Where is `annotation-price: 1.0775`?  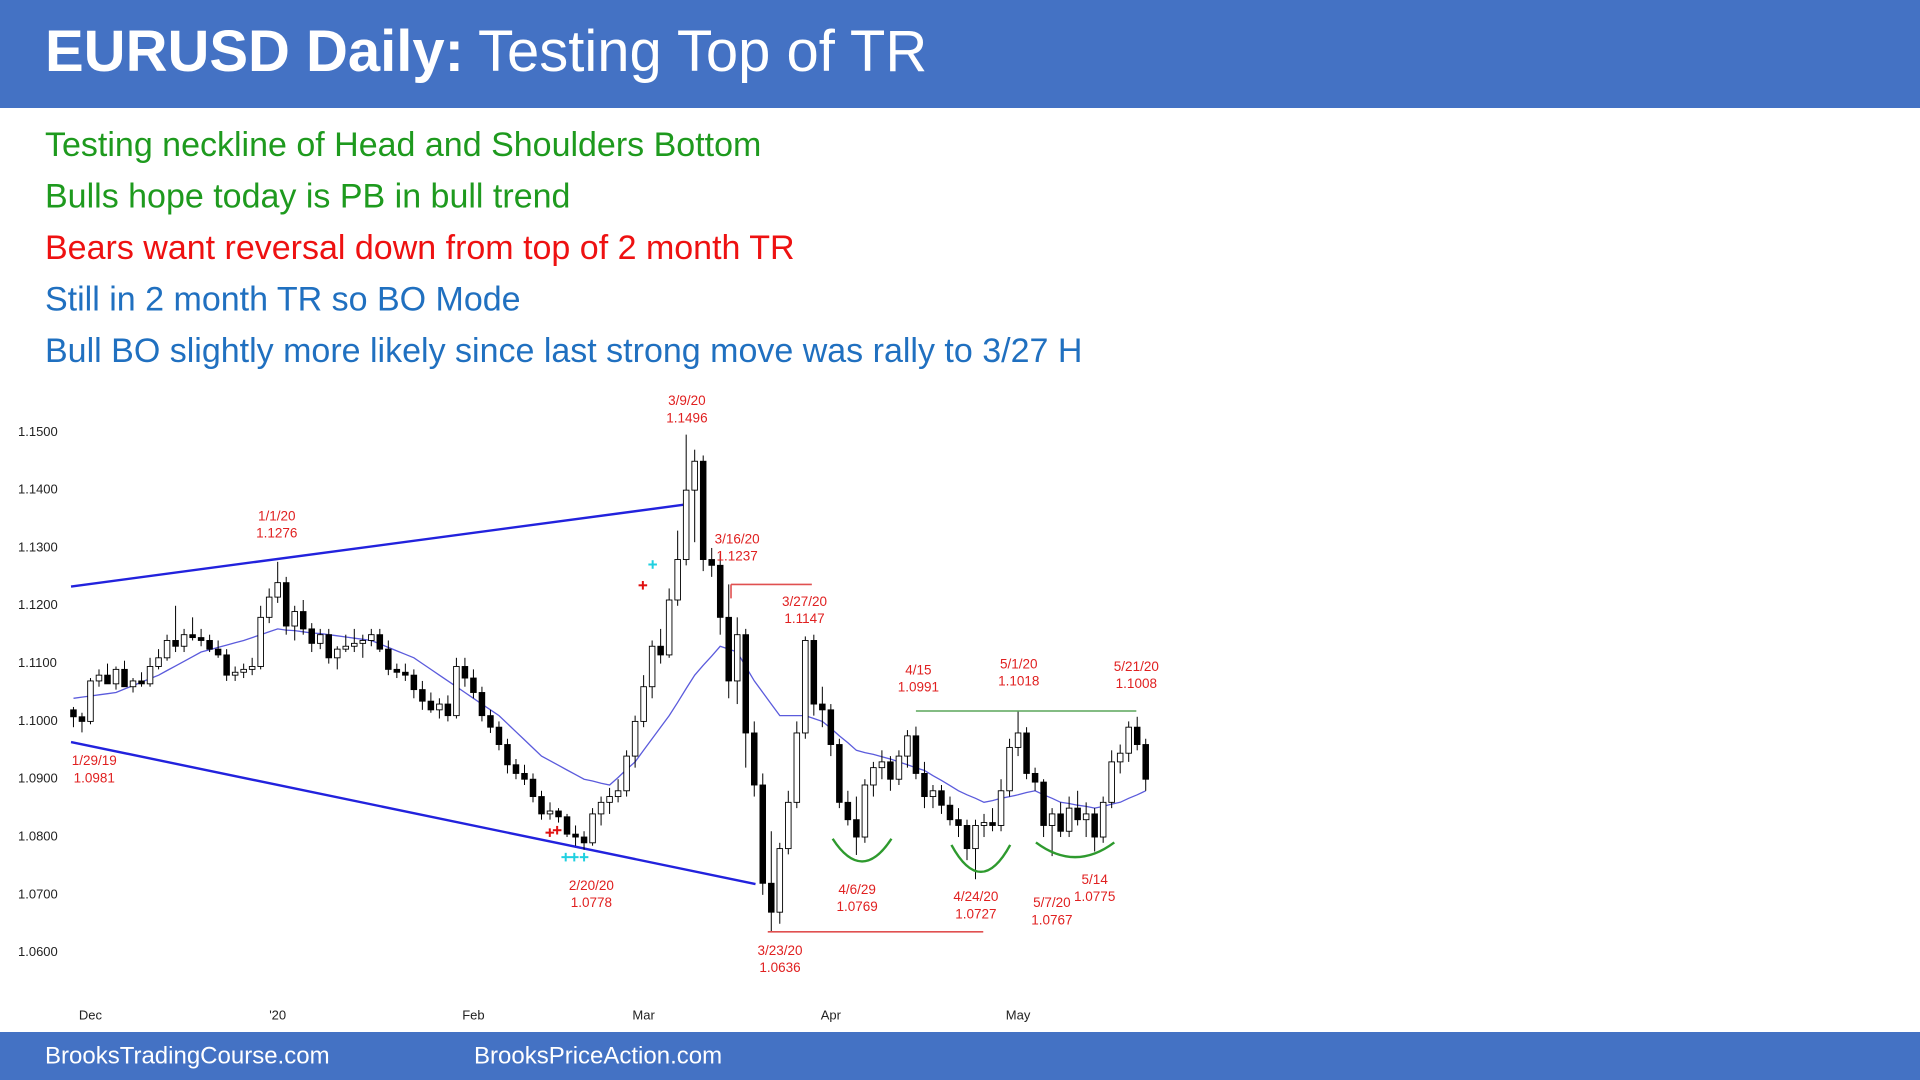 annotation-price: 1.0775 is located at coordinates (1094, 896).